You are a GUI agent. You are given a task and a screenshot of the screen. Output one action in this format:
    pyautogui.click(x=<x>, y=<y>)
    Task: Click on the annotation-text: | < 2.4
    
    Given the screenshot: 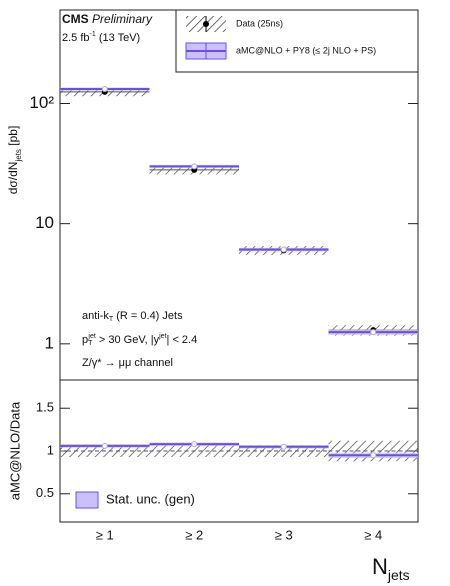 What is the action you would take?
    pyautogui.click(x=182, y=340)
    